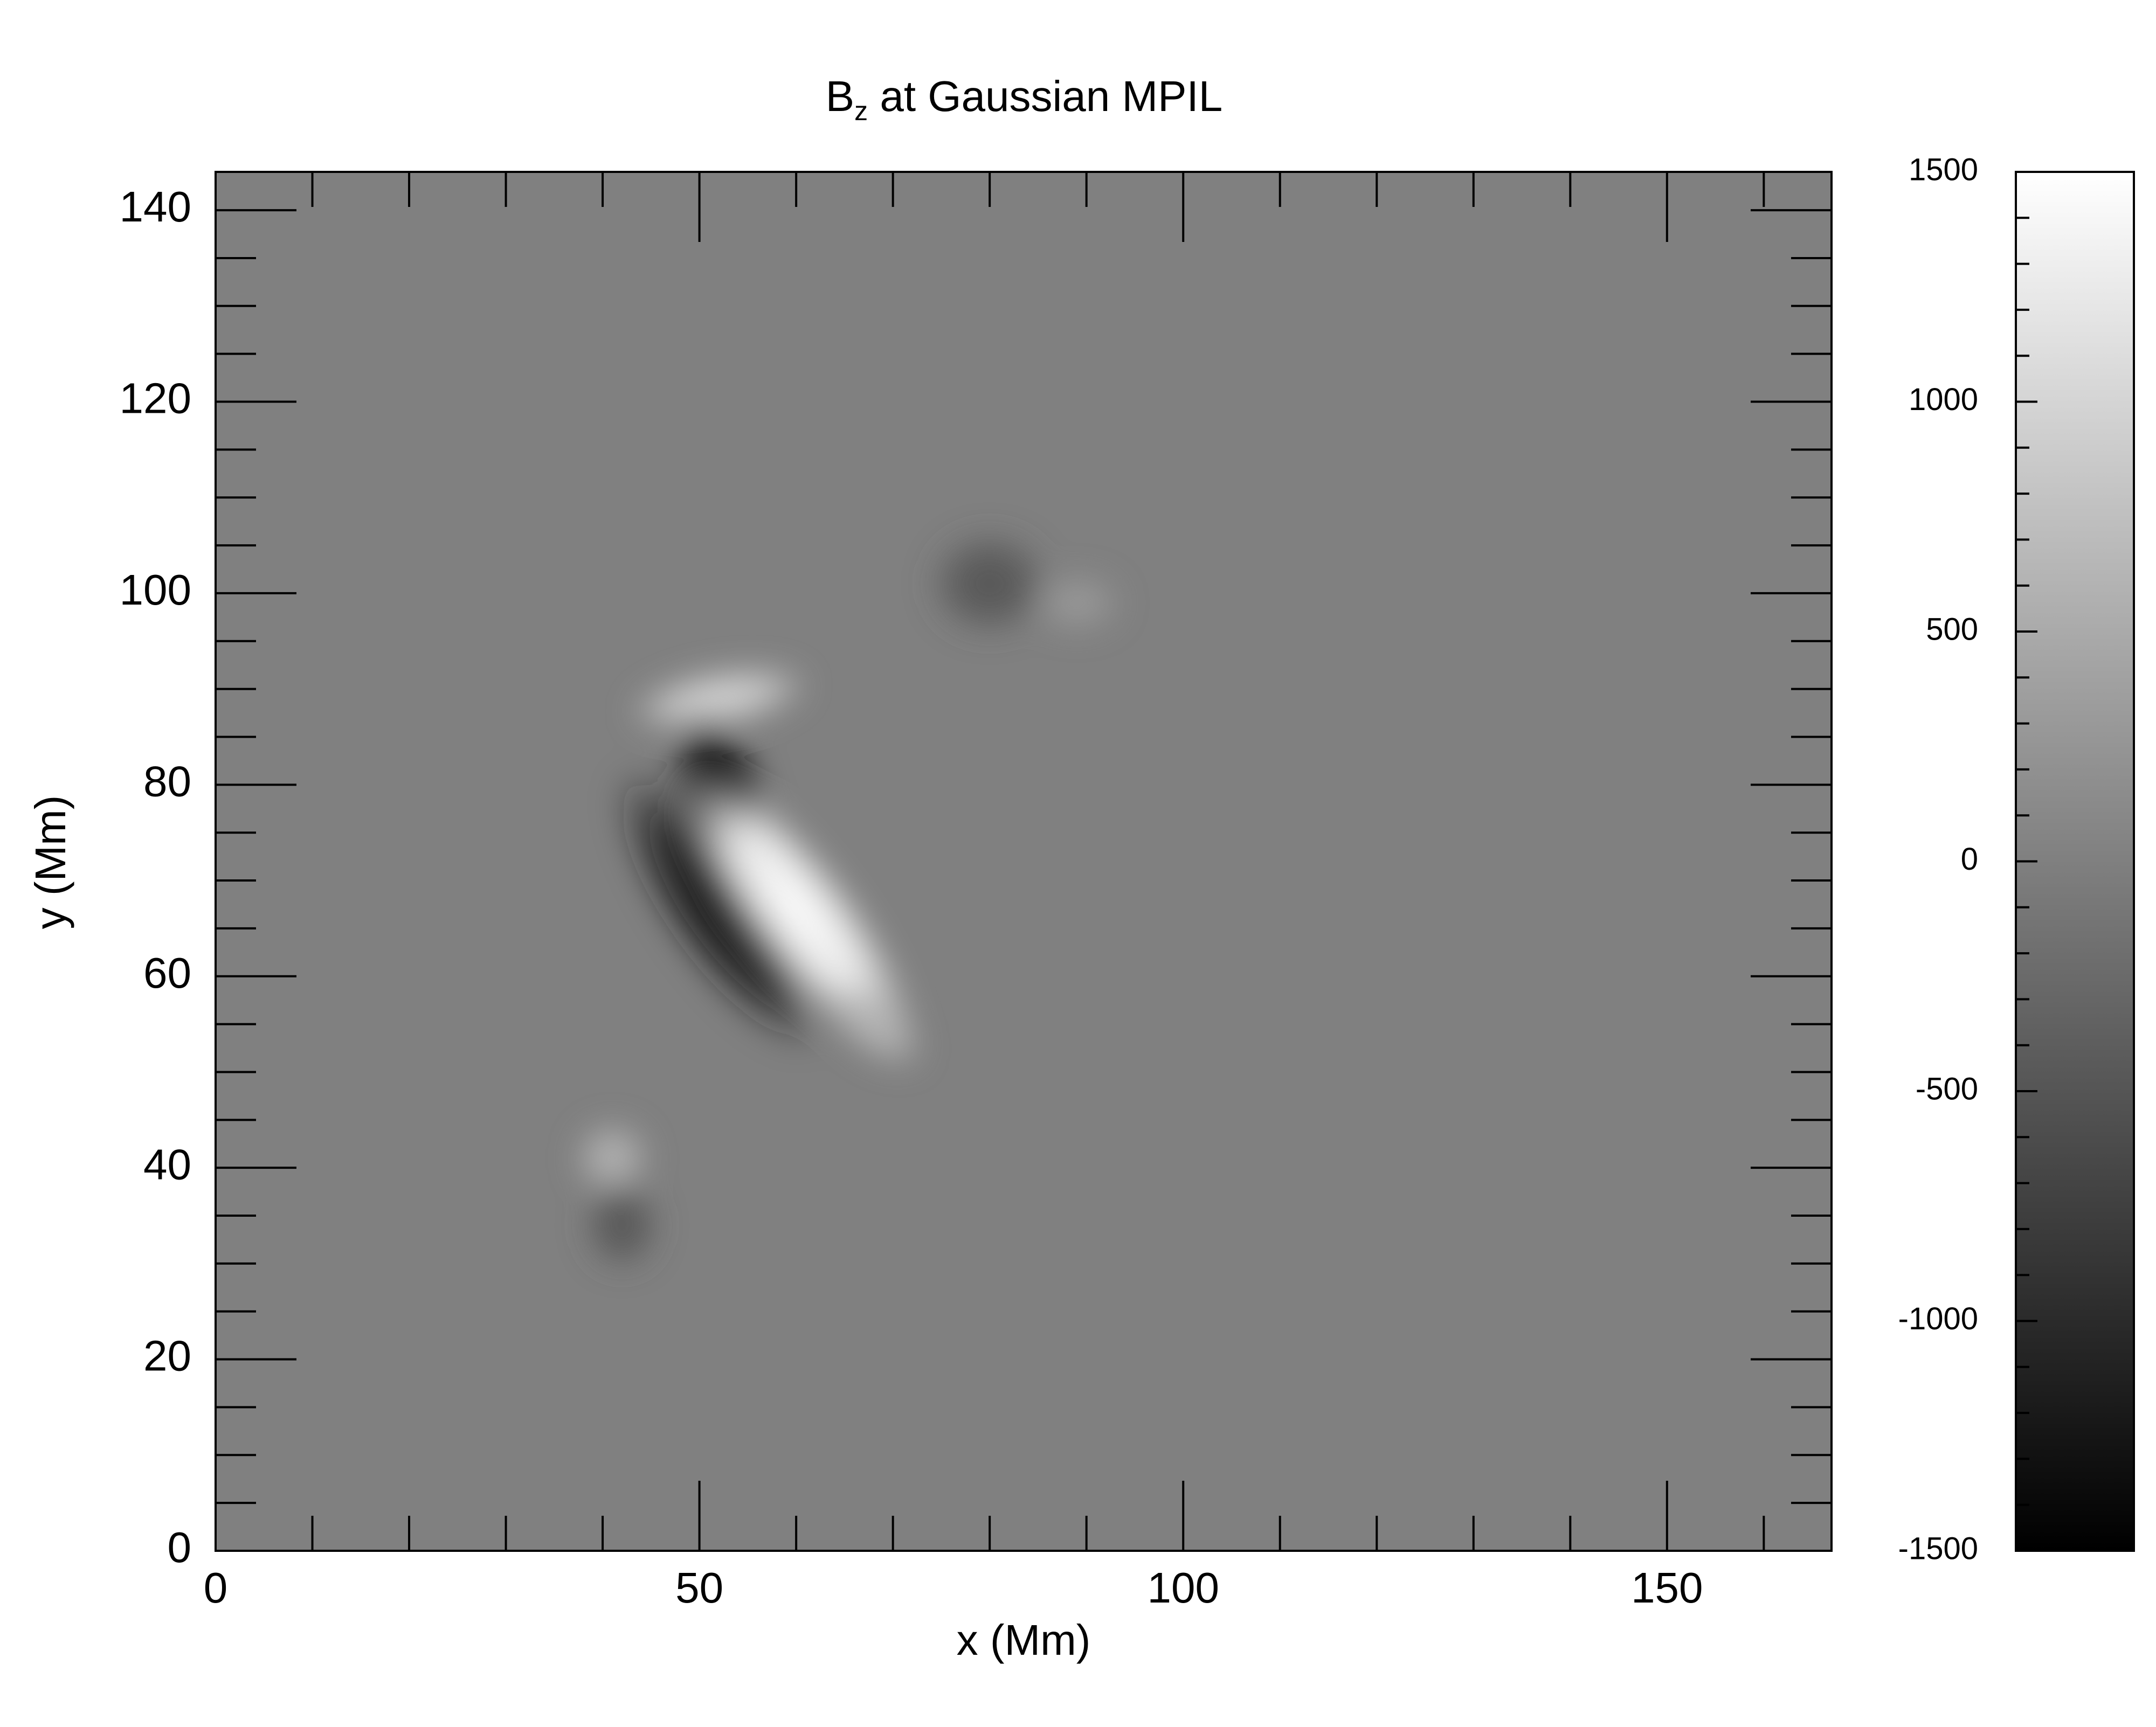 The height and width of the screenshot is (1727, 2156). Describe the element at coordinates (1943, 169) in the screenshot. I see `colorbar-tick-label: 1500` at that location.